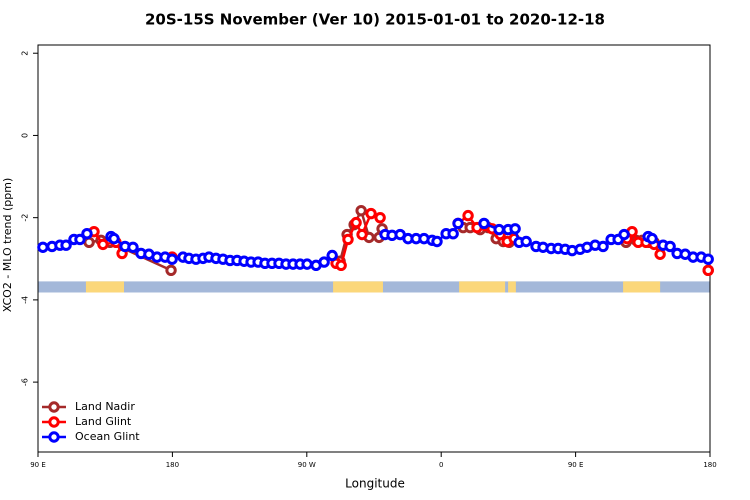 The height and width of the screenshot is (500, 750). What do you see at coordinates (7, 245) in the screenshot?
I see `y-axis-label: XCO2 - MLO trend (ppm)` at bounding box center [7, 245].